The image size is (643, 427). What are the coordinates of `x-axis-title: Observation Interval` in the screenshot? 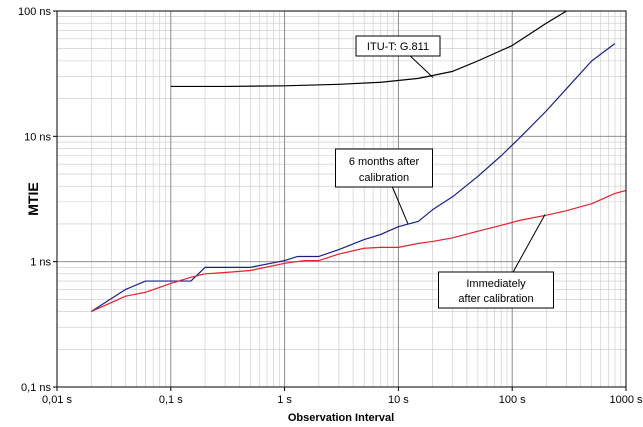 It's located at (341, 418).